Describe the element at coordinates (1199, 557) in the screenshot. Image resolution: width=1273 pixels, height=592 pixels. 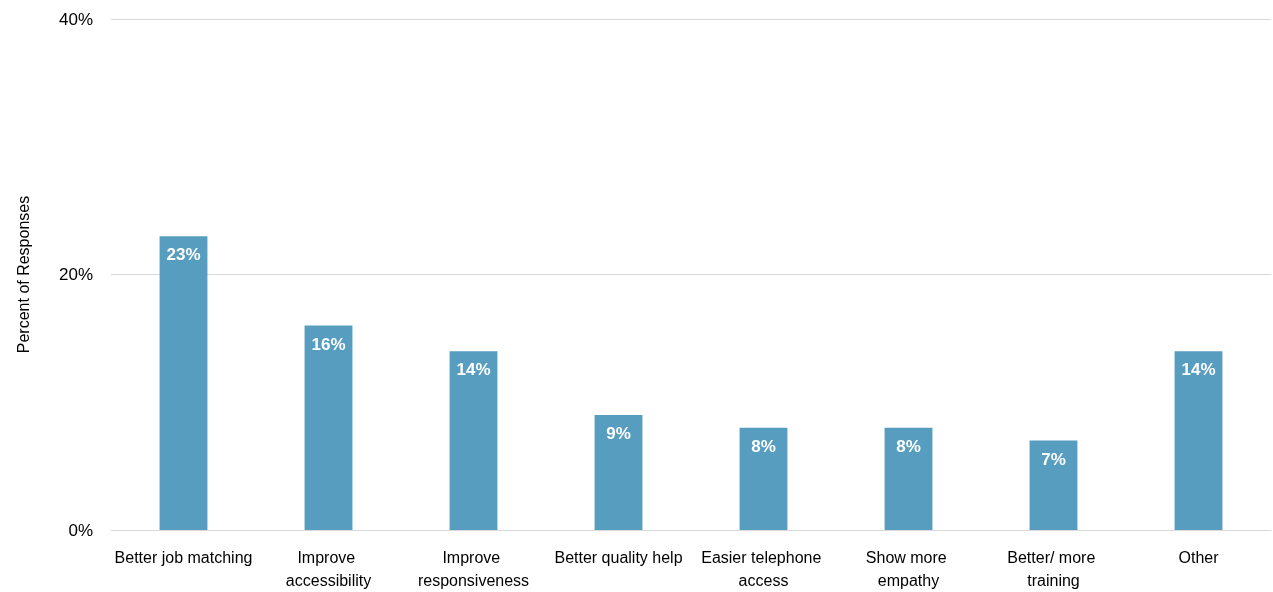
I see `x-tick-label: Other` at that location.